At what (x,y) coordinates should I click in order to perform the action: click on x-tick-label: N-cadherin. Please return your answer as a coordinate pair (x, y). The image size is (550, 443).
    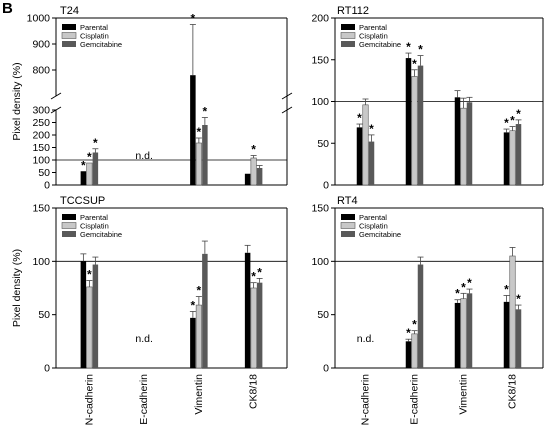
    Looking at the image, I should click on (366, 400).